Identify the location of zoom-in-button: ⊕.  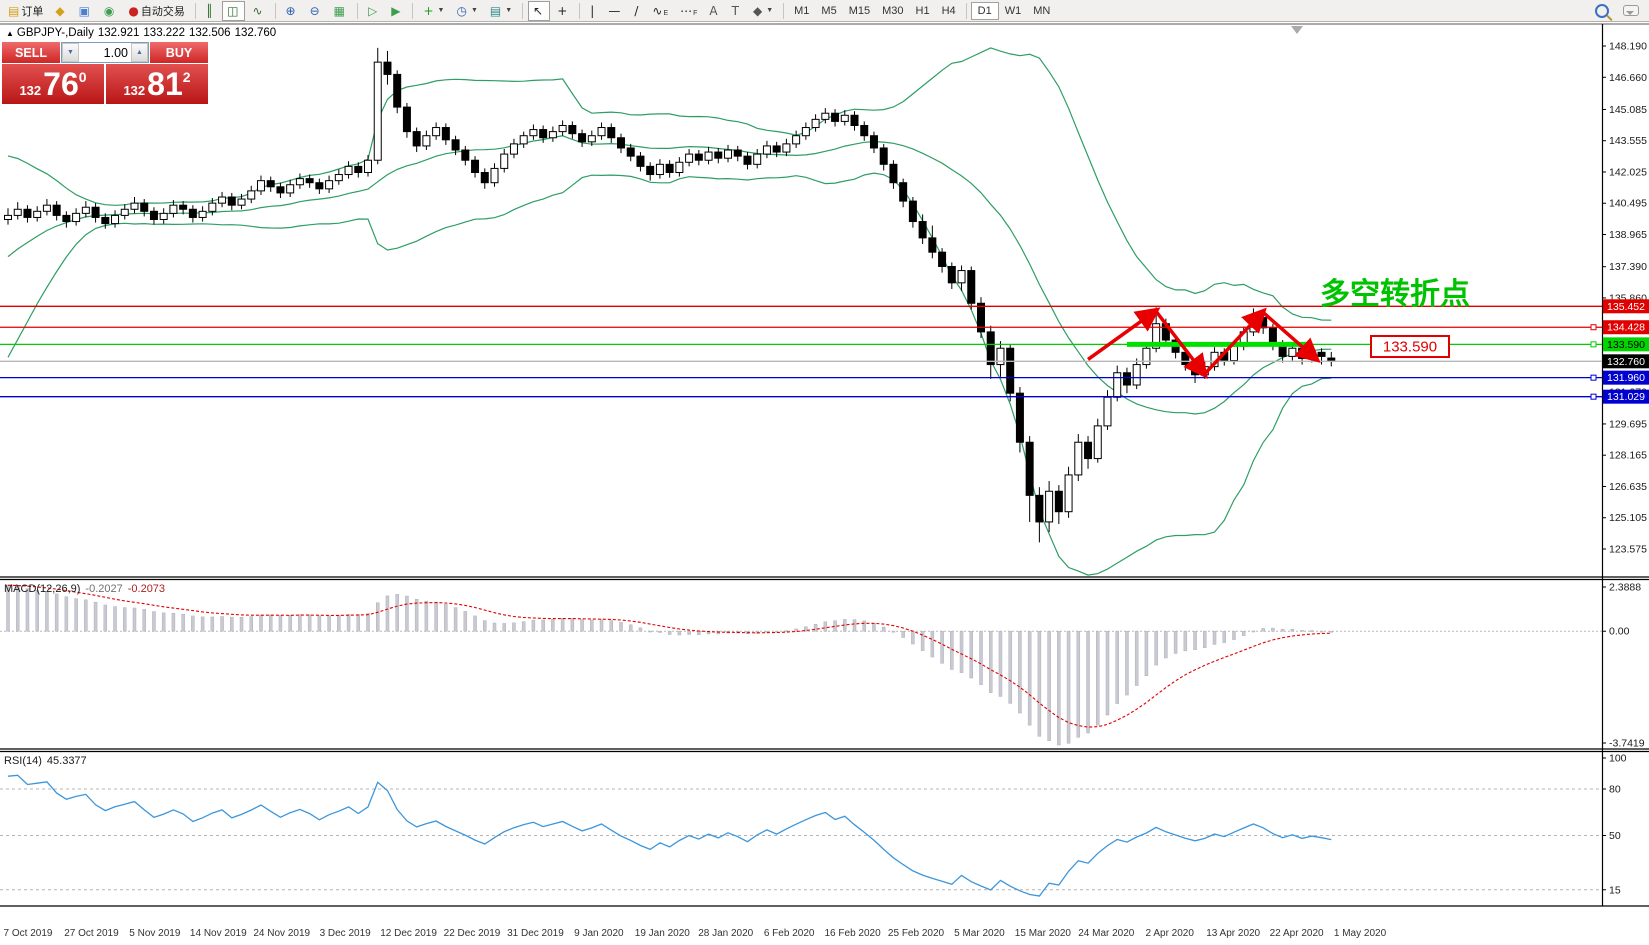
(292, 11).